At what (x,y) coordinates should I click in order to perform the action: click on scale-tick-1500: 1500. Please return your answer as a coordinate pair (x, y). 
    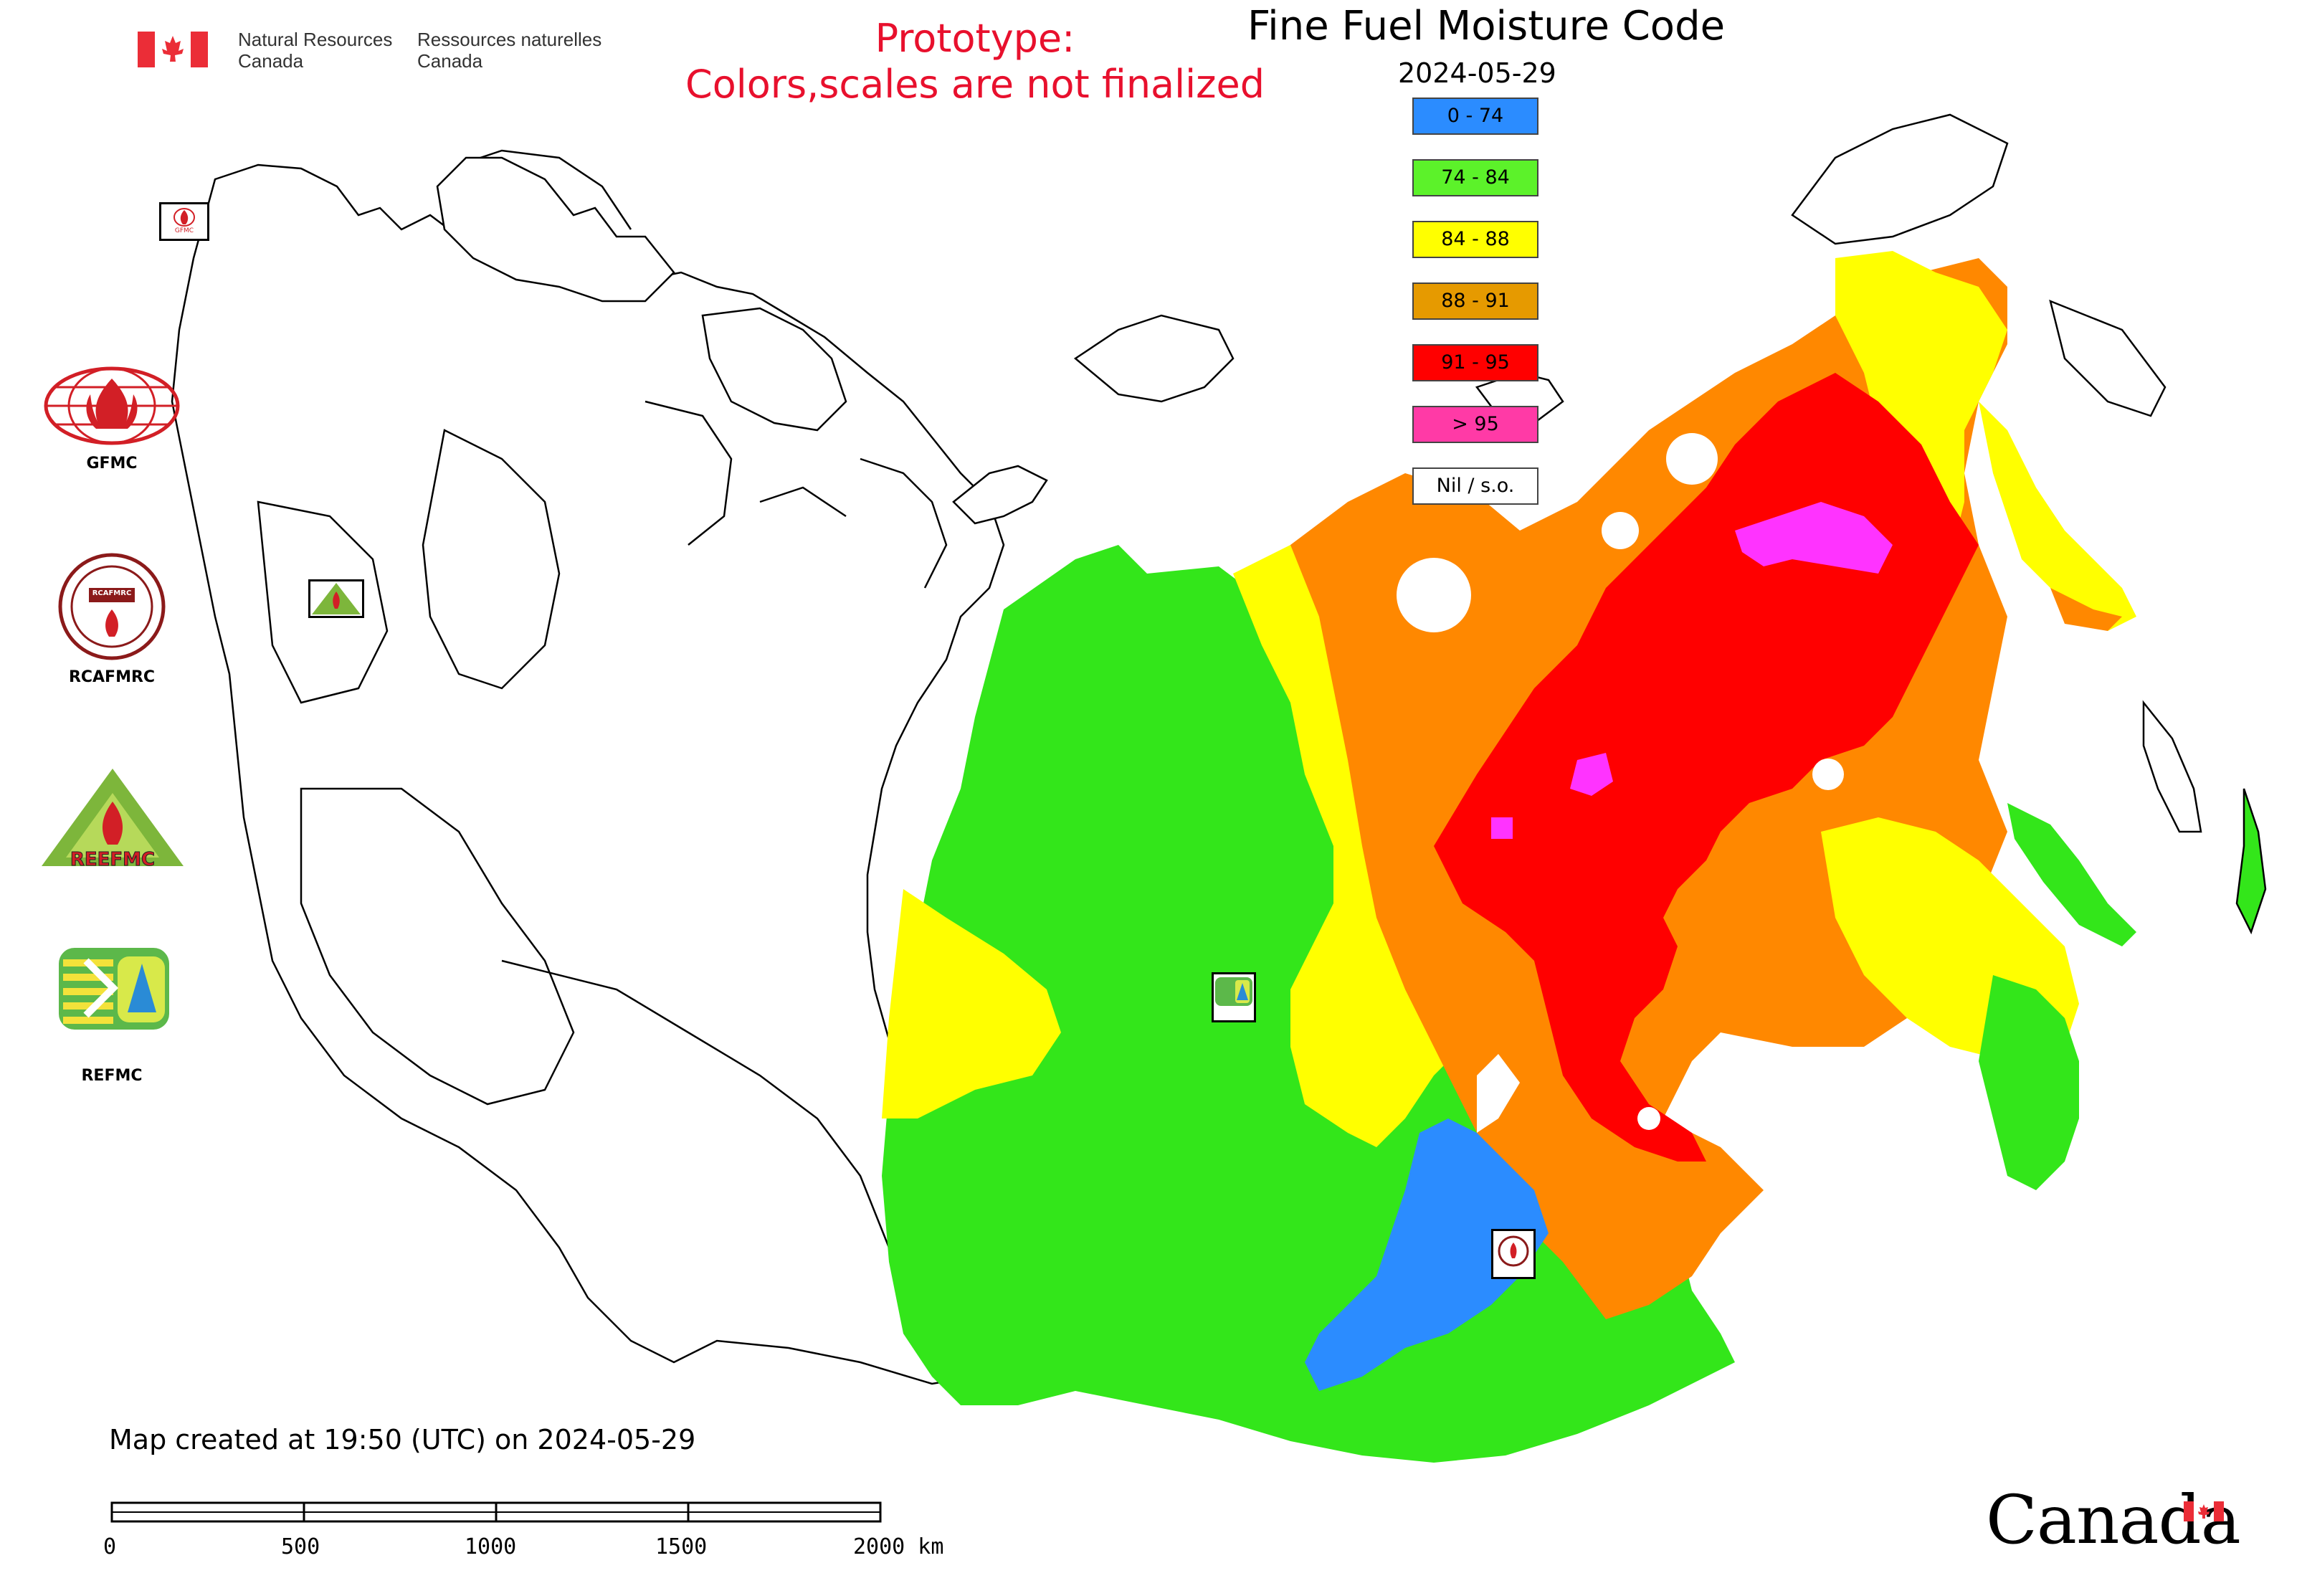
    Looking at the image, I should click on (681, 1546).